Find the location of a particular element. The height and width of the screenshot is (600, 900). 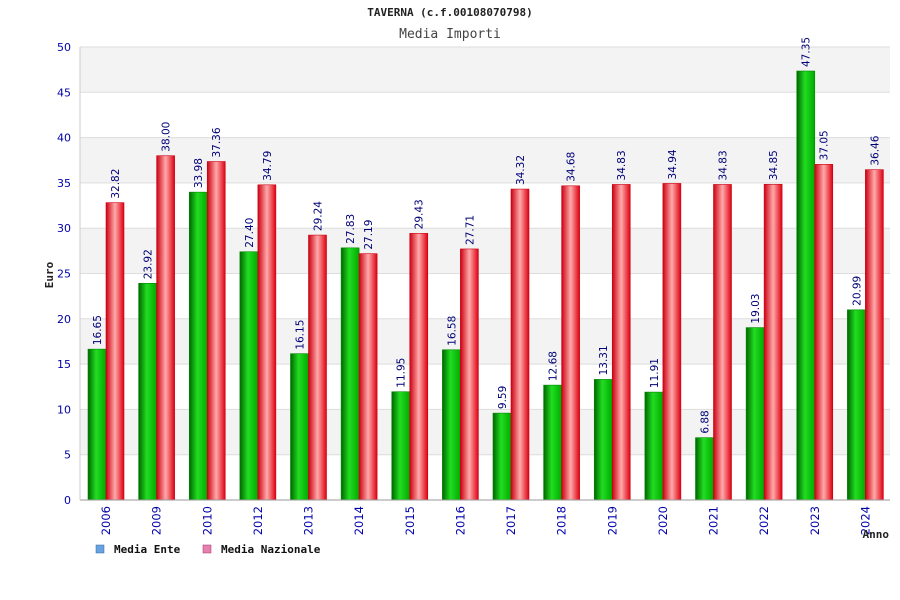

data-label: 37.05 is located at coordinates (825, 145).